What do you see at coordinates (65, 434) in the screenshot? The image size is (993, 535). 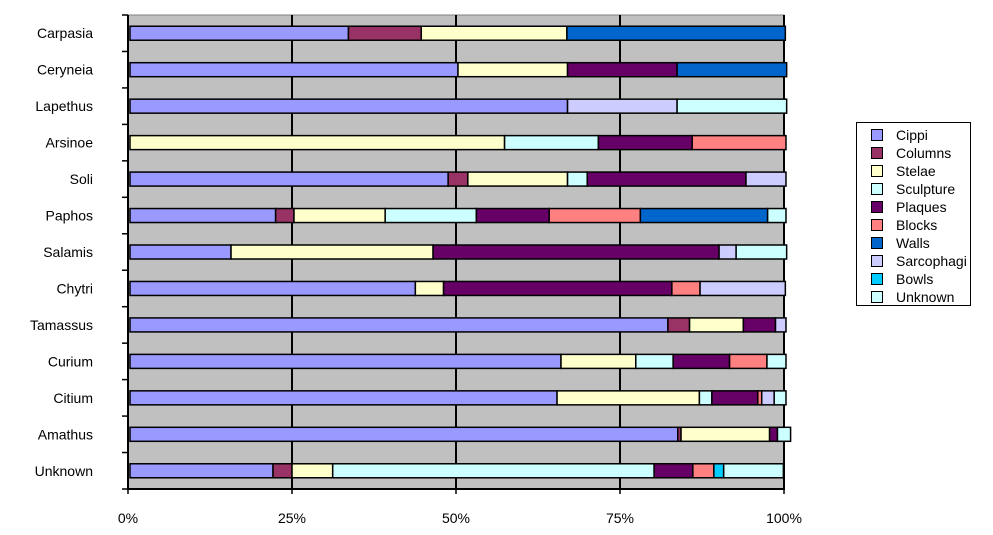 I see `category-label: Amathus` at bounding box center [65, 434].